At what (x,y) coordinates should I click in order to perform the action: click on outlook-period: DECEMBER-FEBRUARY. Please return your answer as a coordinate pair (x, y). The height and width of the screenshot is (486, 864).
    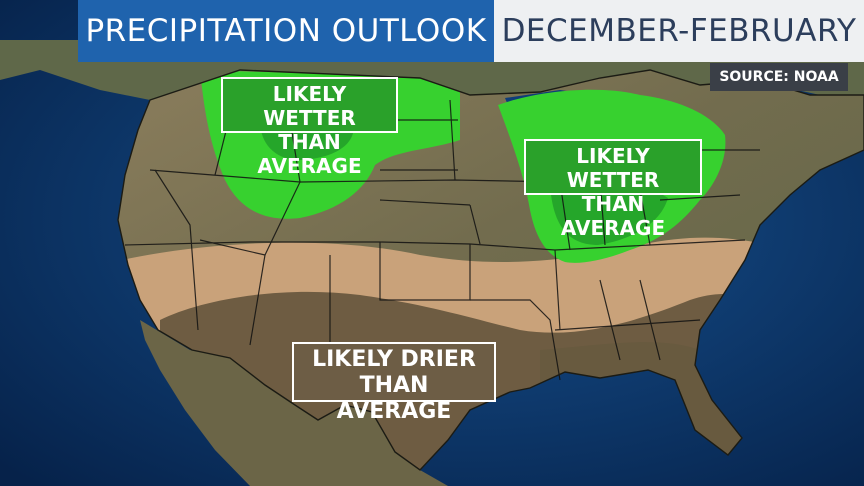
    Looking at the image, I should click on (679, 31).